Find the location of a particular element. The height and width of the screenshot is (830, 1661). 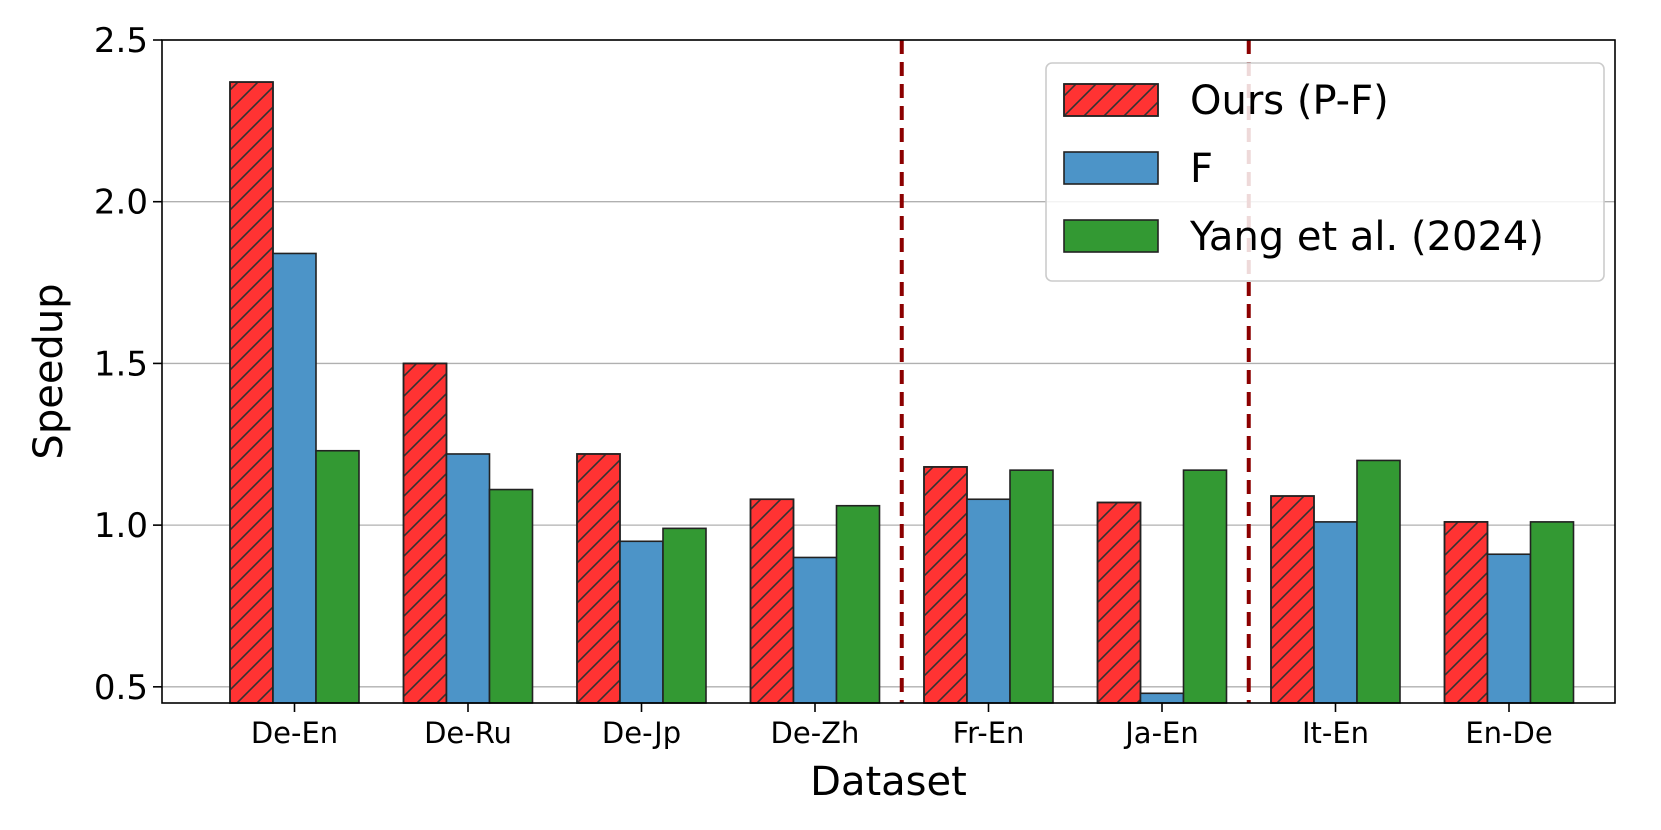

legend-label-ours-p-f: Ours (P-F) is located at coordinates (1289, 101).